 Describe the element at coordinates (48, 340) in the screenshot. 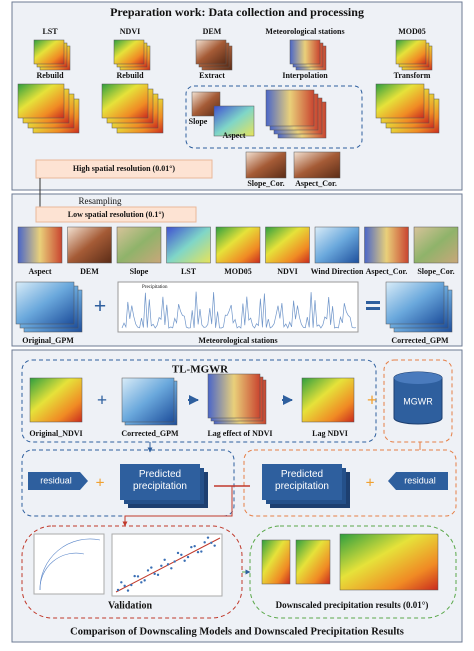

I see `label: Original_GPM` at that location.